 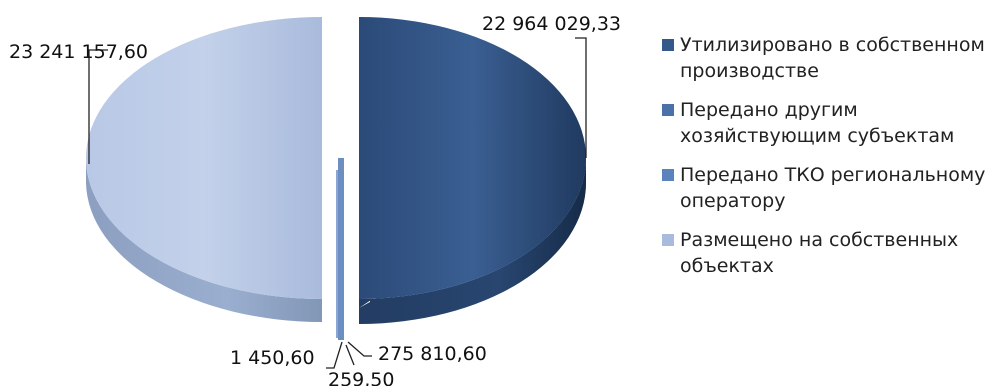 I want to click on leader-line-placed, so click(x=98, y=106).